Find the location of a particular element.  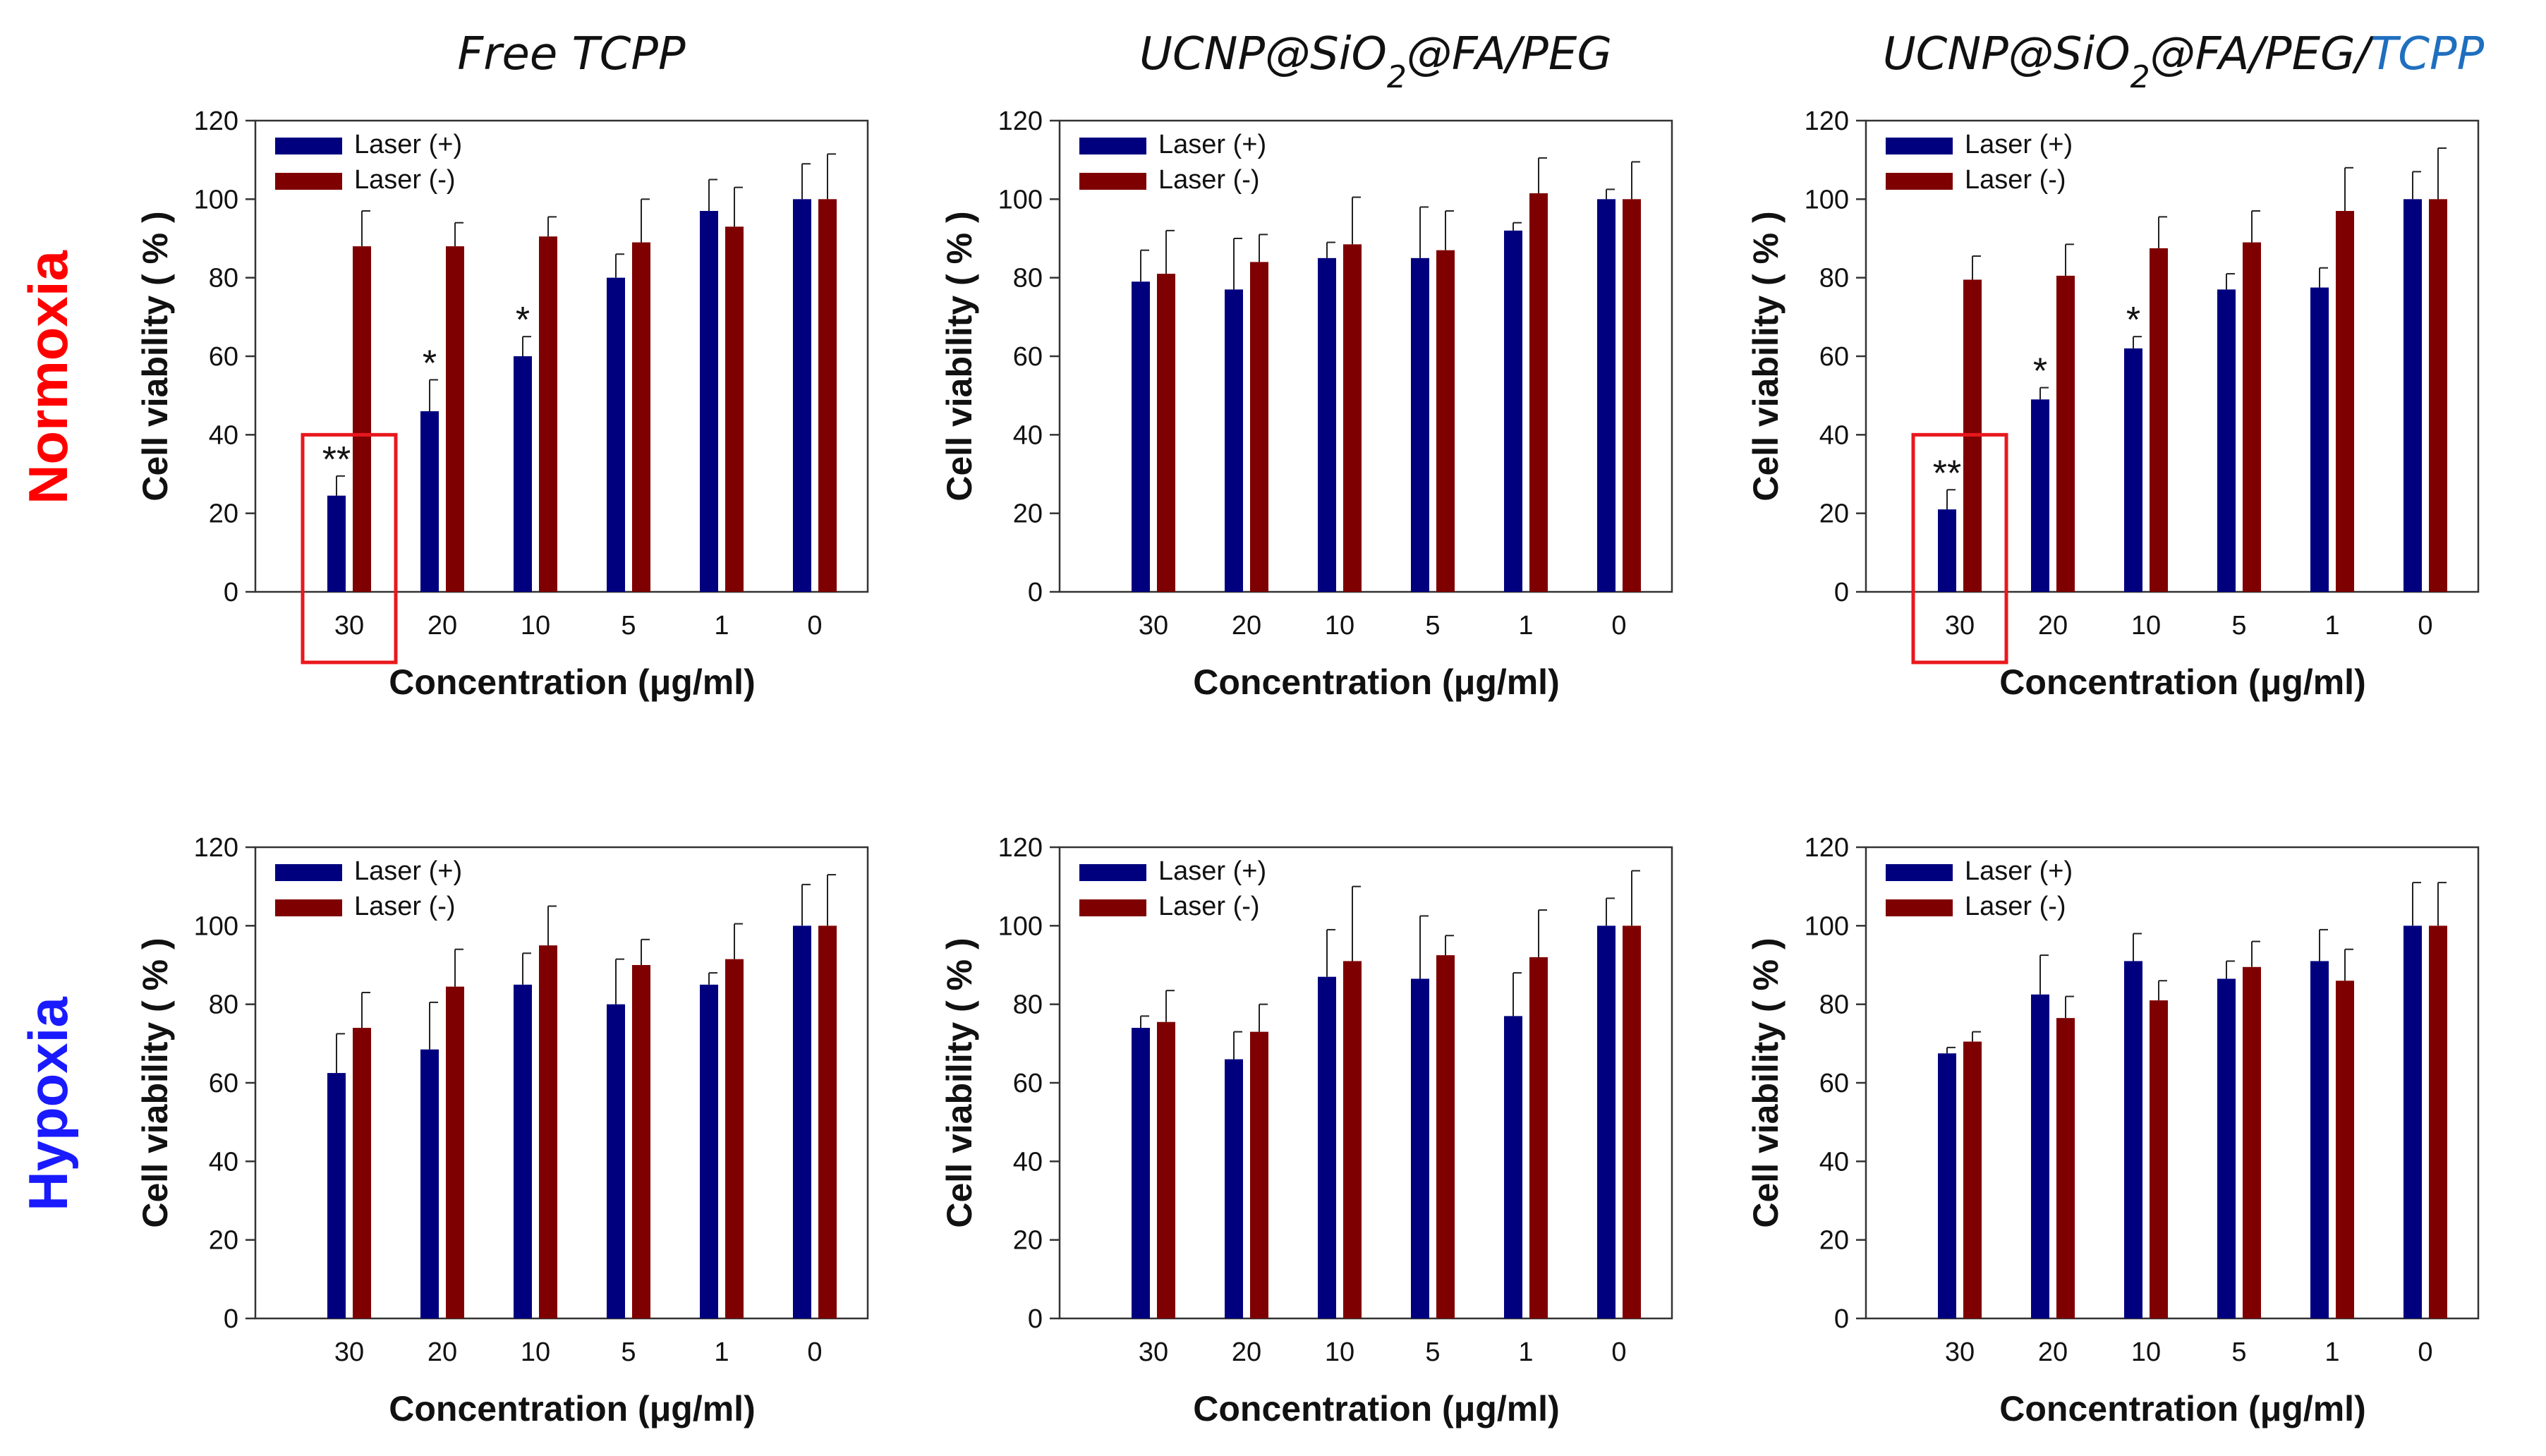

row-label: Hypoxia is located at coordinates (48, 1104).